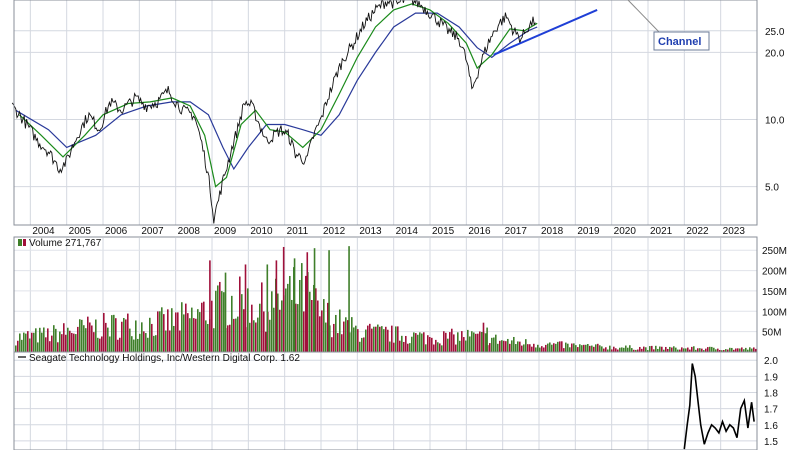 The height and width of the screenshot is (455, 800). I want to click on ratio-y-tick-label: 1.9, so click(771, 377).